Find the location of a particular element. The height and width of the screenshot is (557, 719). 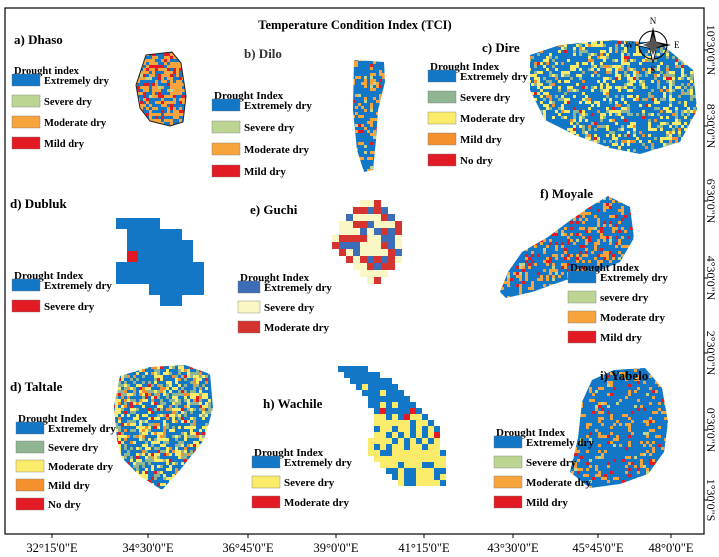

map-guchi is located at coordinates (367, 242).